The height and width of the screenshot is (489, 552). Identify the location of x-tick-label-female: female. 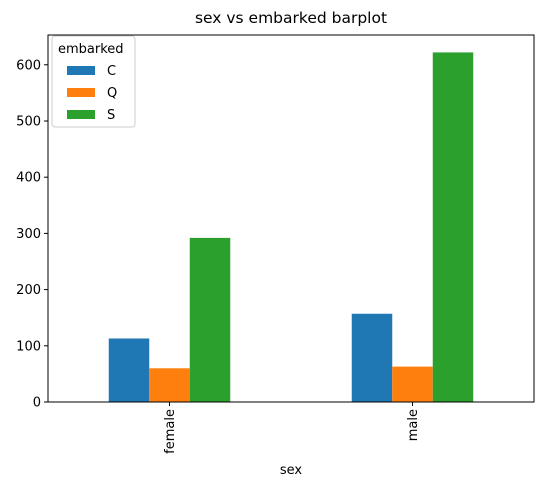
(170, 431).